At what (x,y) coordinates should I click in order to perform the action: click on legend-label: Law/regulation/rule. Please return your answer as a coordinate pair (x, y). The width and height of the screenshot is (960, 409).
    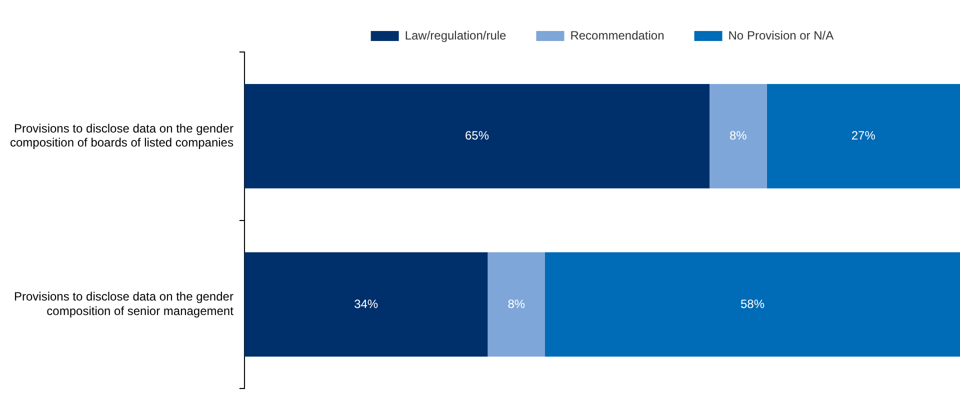
    Looking at the image, I should click on (455, 35).